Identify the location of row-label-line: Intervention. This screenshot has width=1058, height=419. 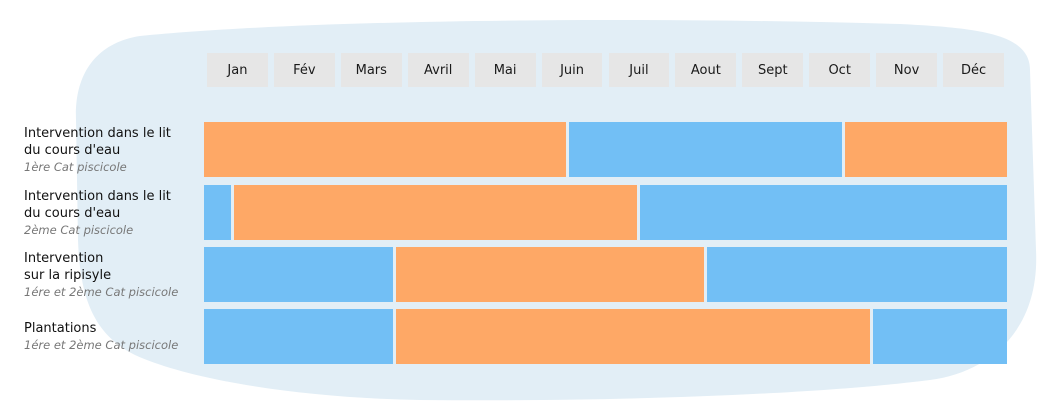
(64, 258).